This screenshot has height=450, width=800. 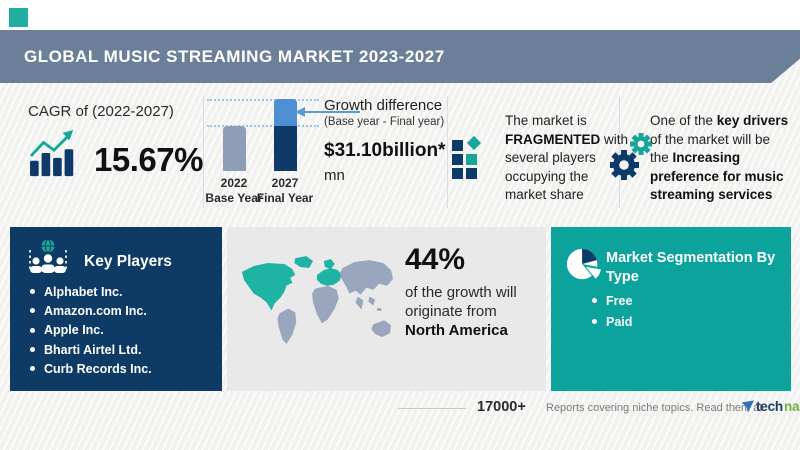 I want to click on bar-2027-base-segment, so click(x=285, y=148).